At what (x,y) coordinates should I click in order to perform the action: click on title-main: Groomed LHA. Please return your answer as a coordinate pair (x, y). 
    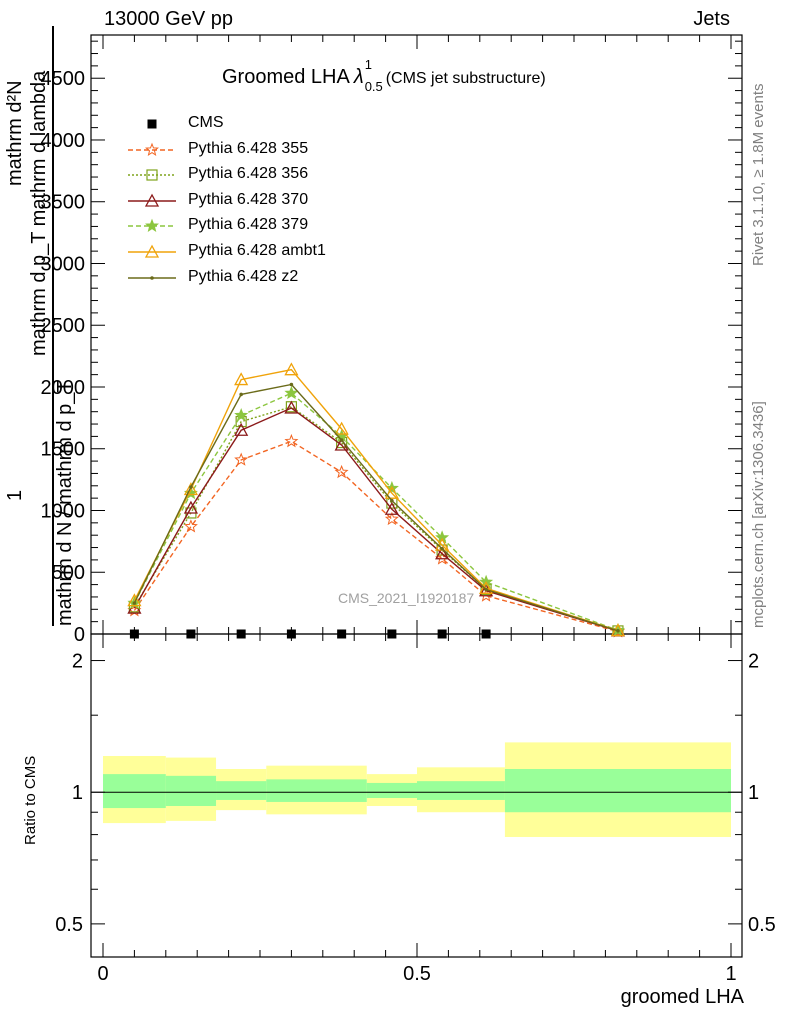
    Looking at the image, I should click on (286, 77).